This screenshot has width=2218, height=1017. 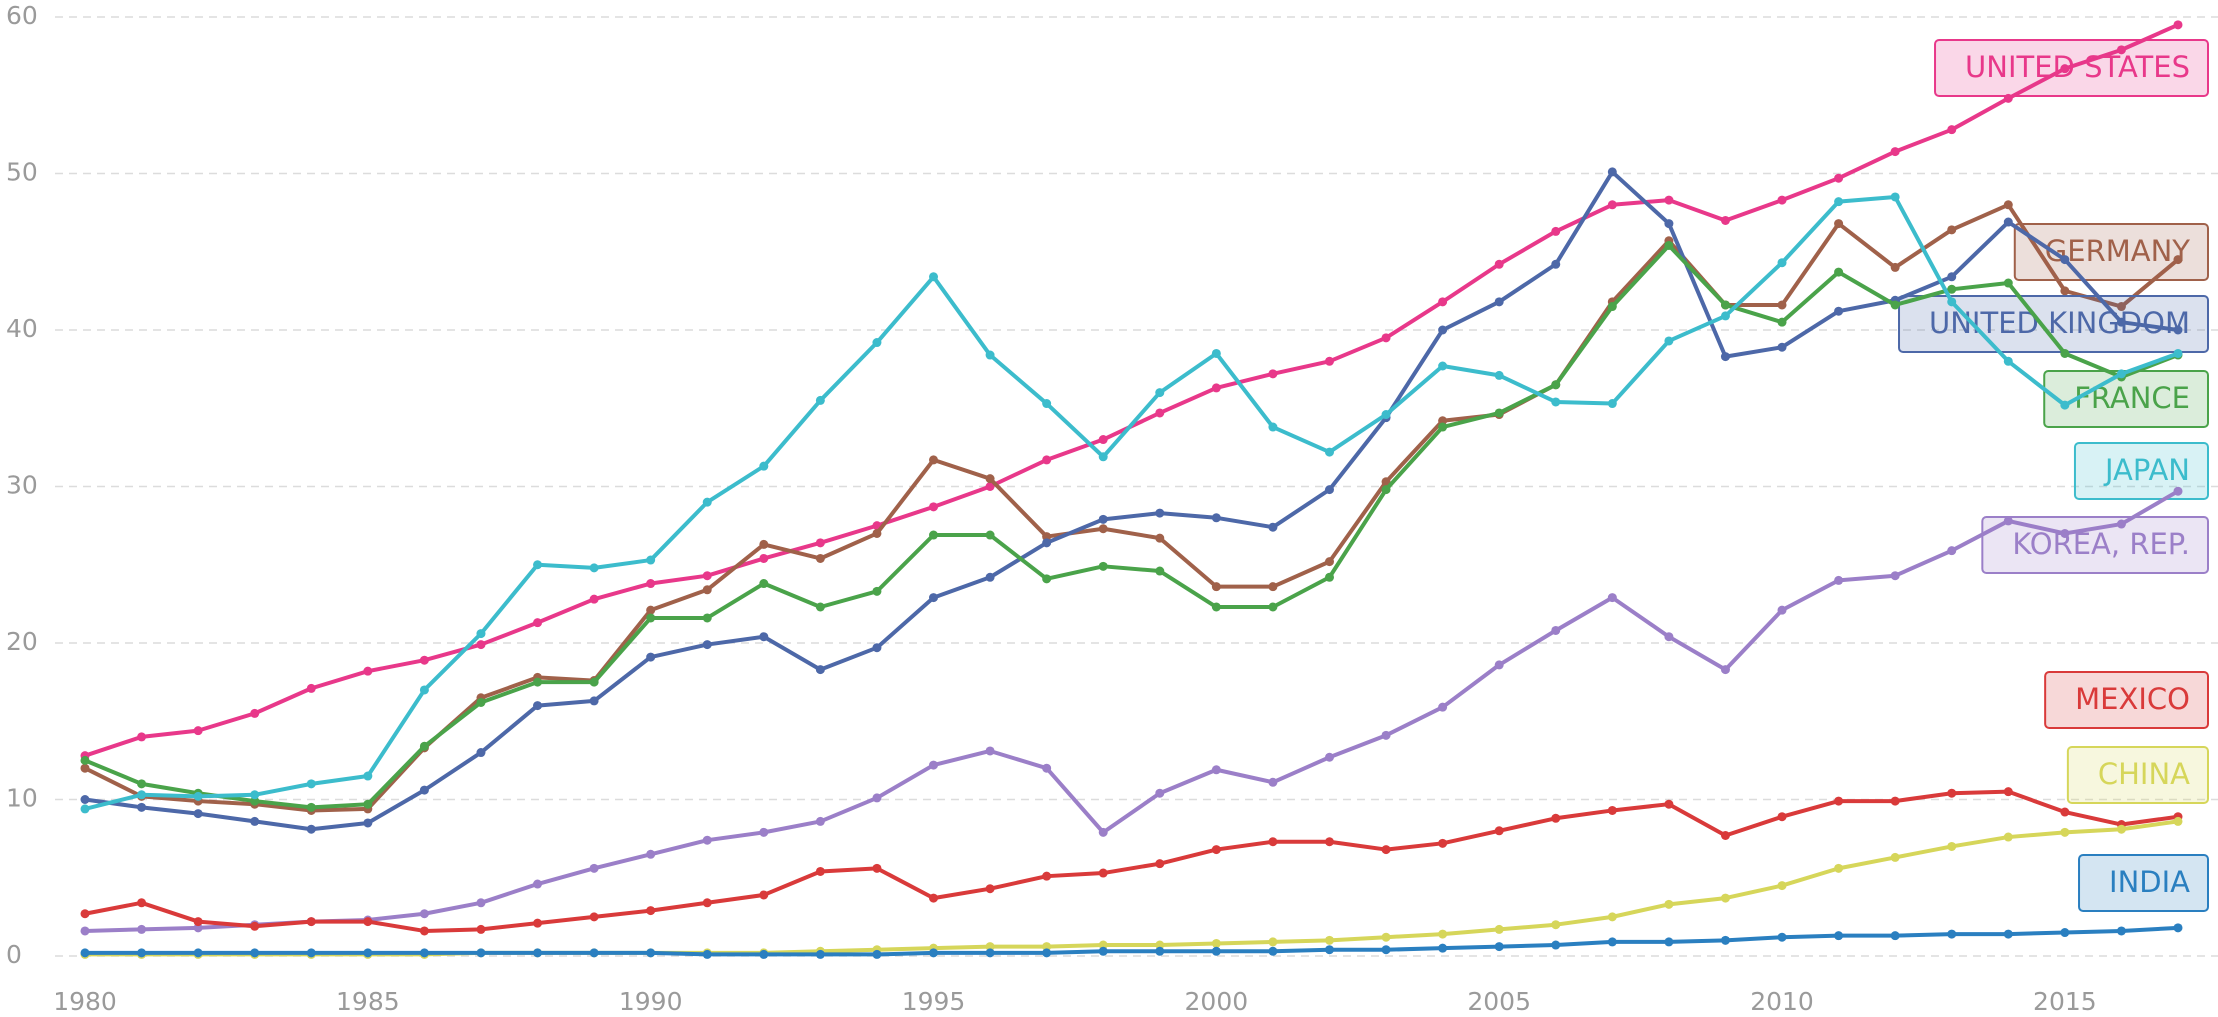 What do you see at coordinates (2059, 323) in the screenshot?
I see `series-label: UNITED KINGDOM` at bounding box center [2059, 323].